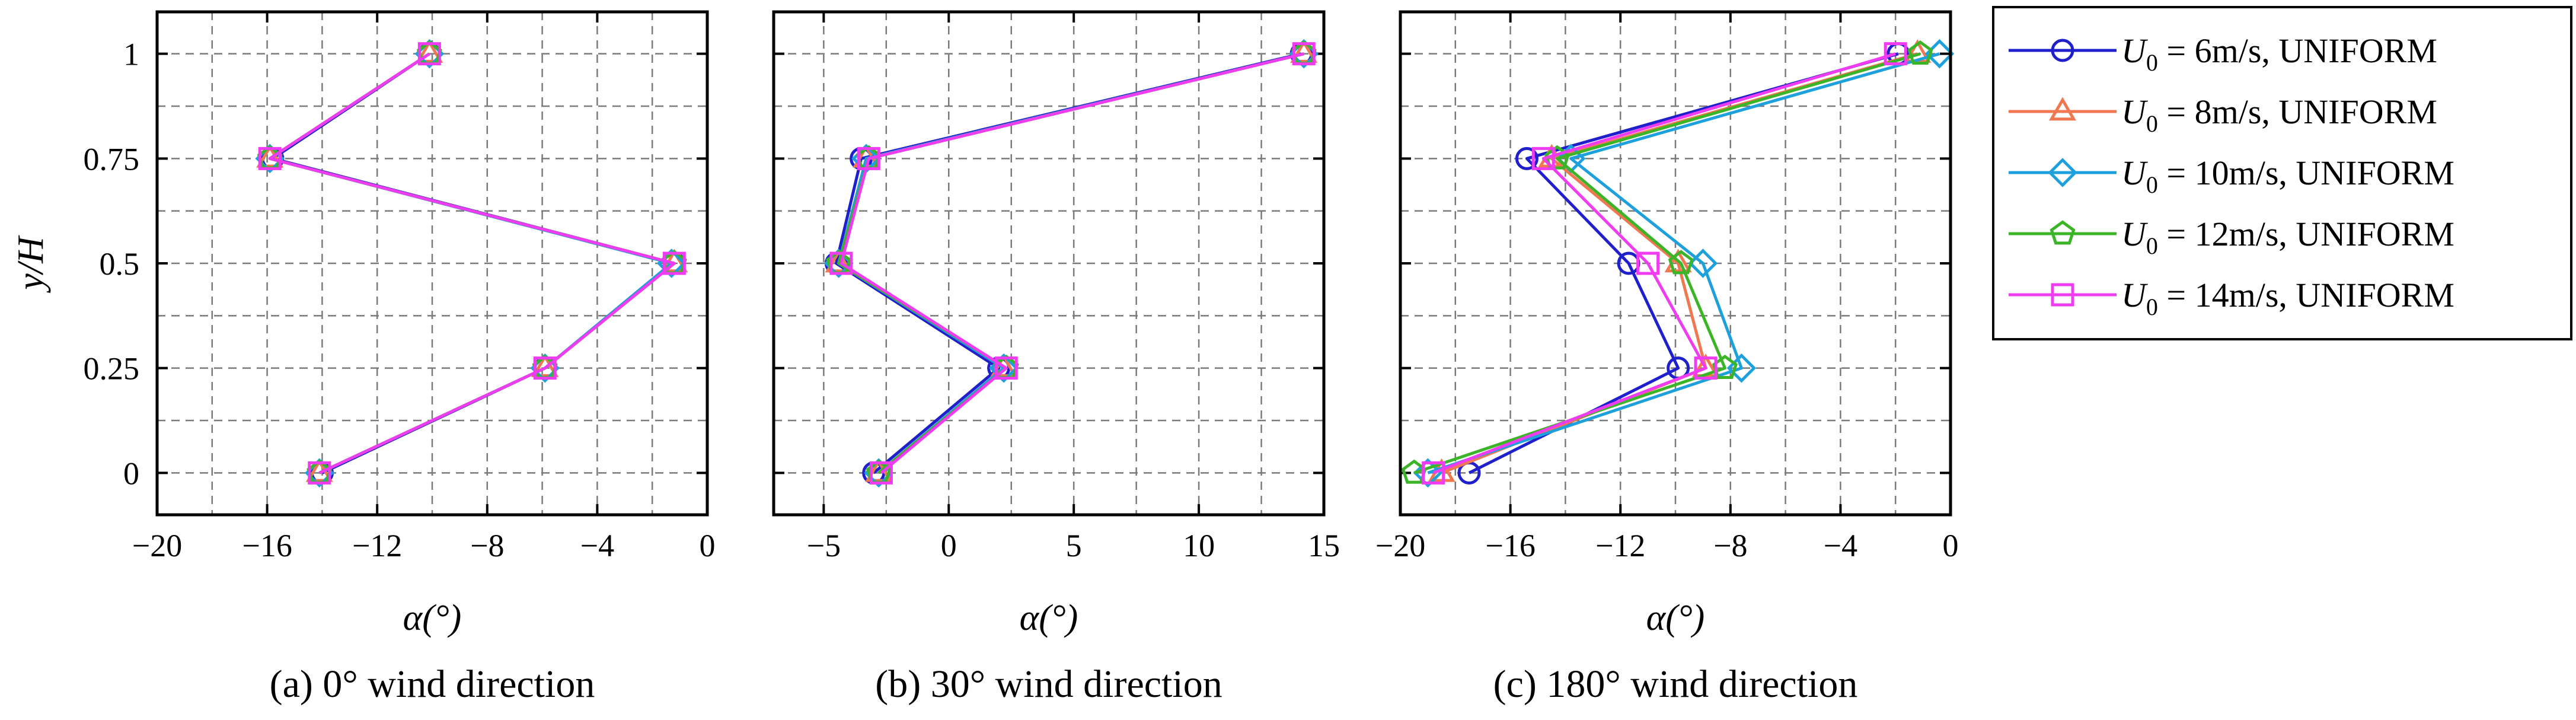 The height and width of the screenshot is (720, 2576). Describe the element at coordinates (112, 159) in the screenshot. I see `y-tick-label: 0.75` at that location.